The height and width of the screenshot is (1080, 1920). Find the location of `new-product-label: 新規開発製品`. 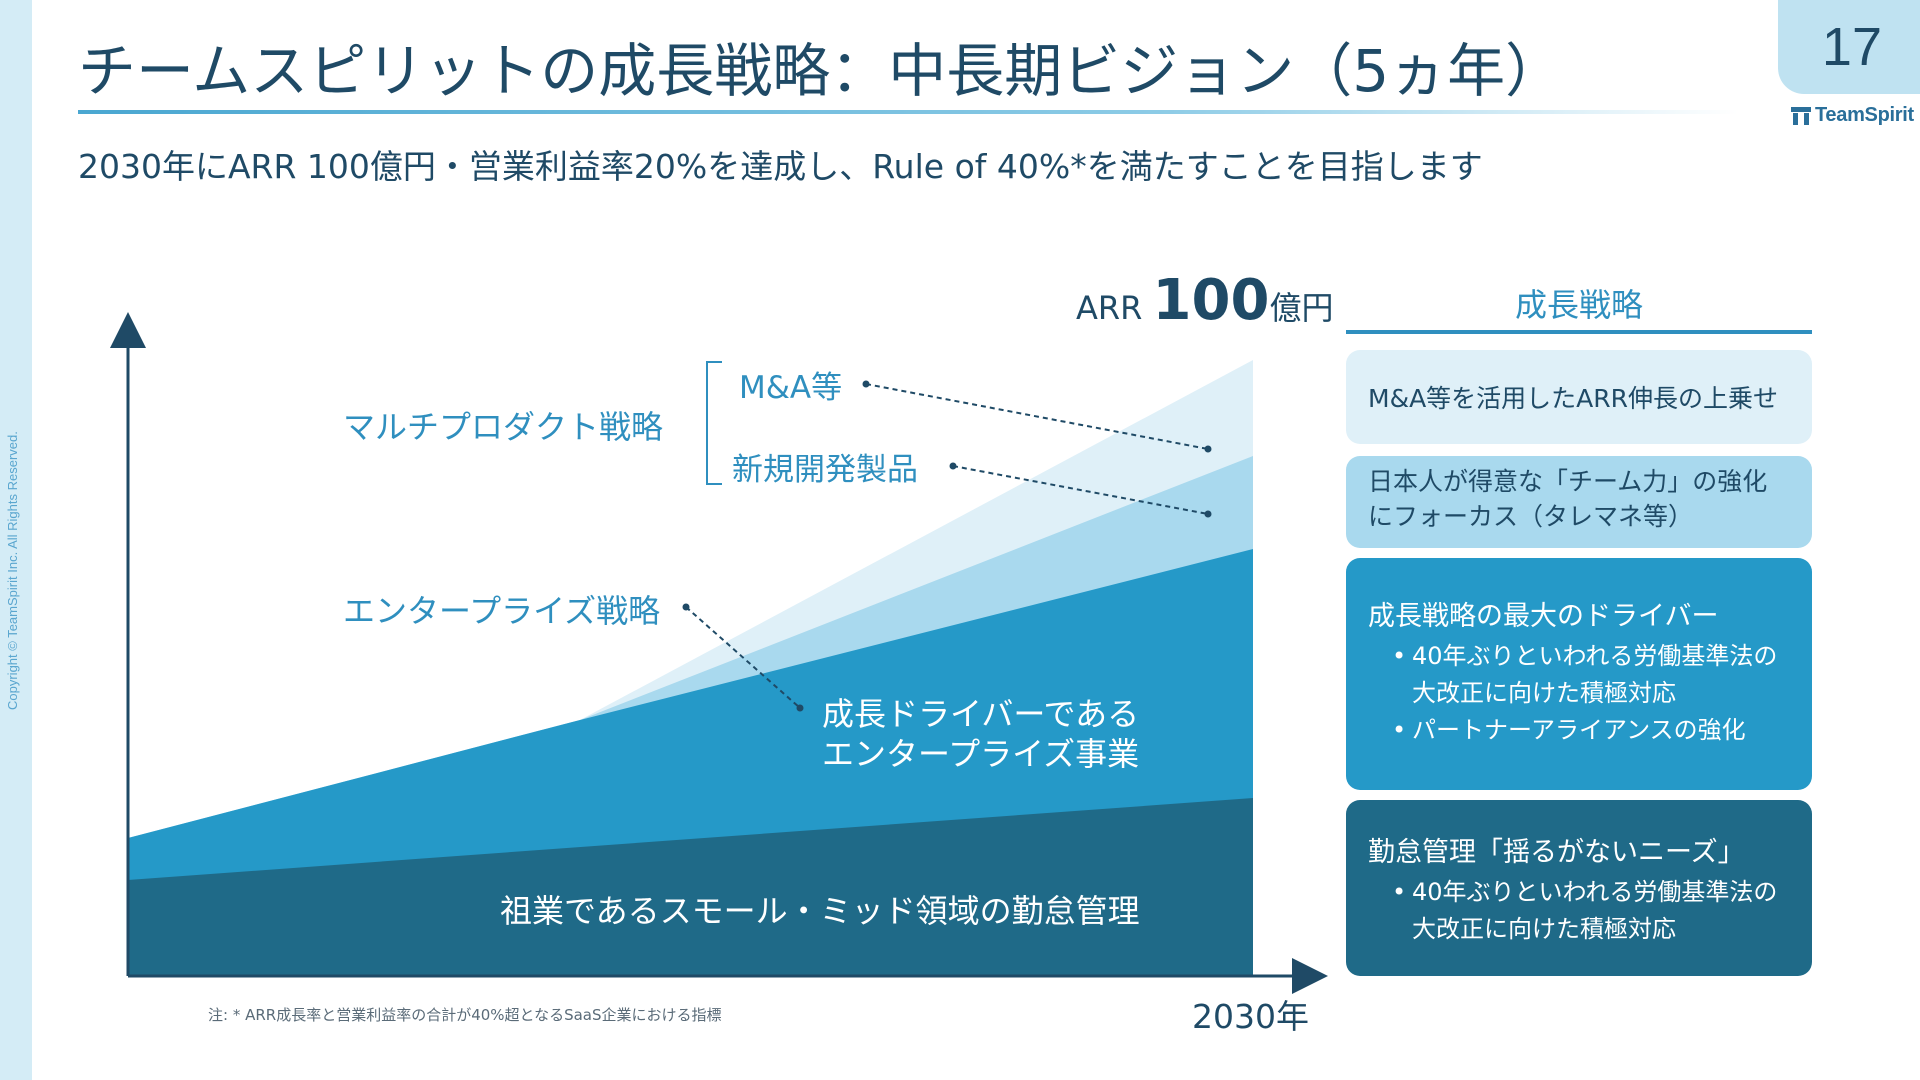

new-product-label: 新規開発製品 is located at coordinates (825, 470).